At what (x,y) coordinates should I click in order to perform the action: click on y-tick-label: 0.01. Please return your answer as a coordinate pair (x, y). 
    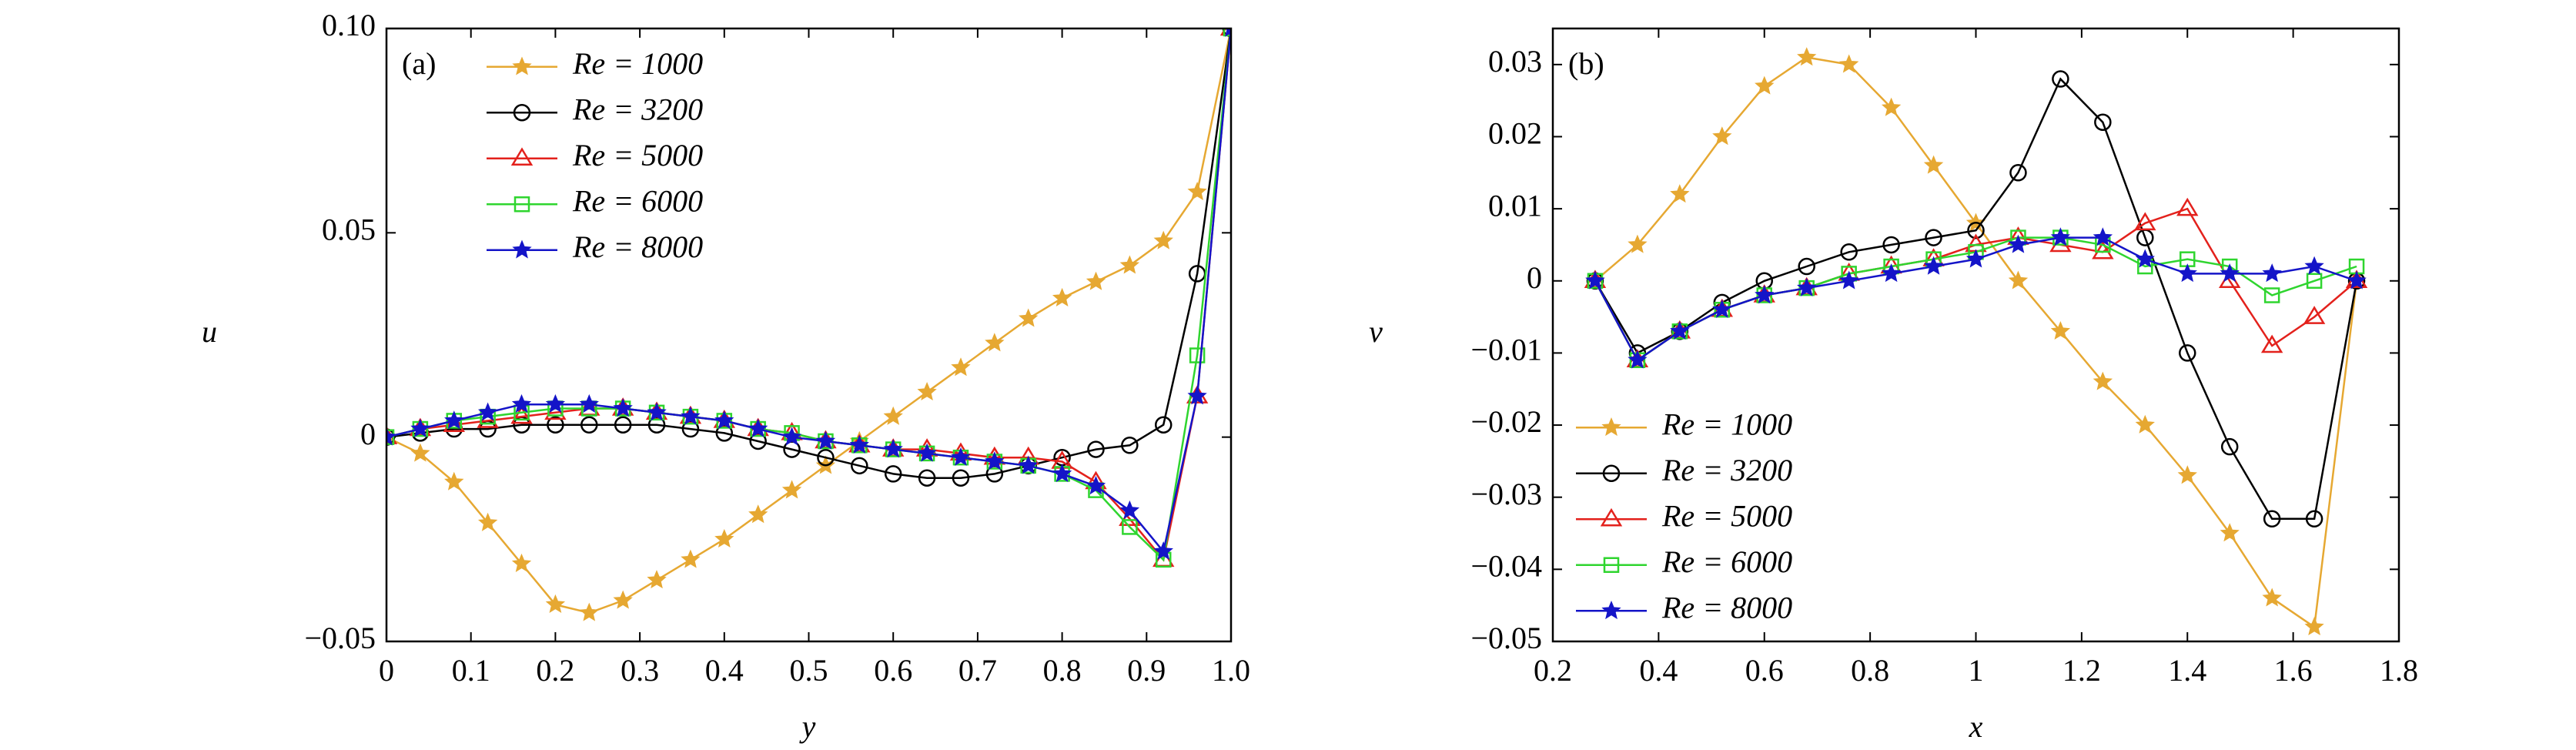
    Looking at the image, I should click on (1515, 205).